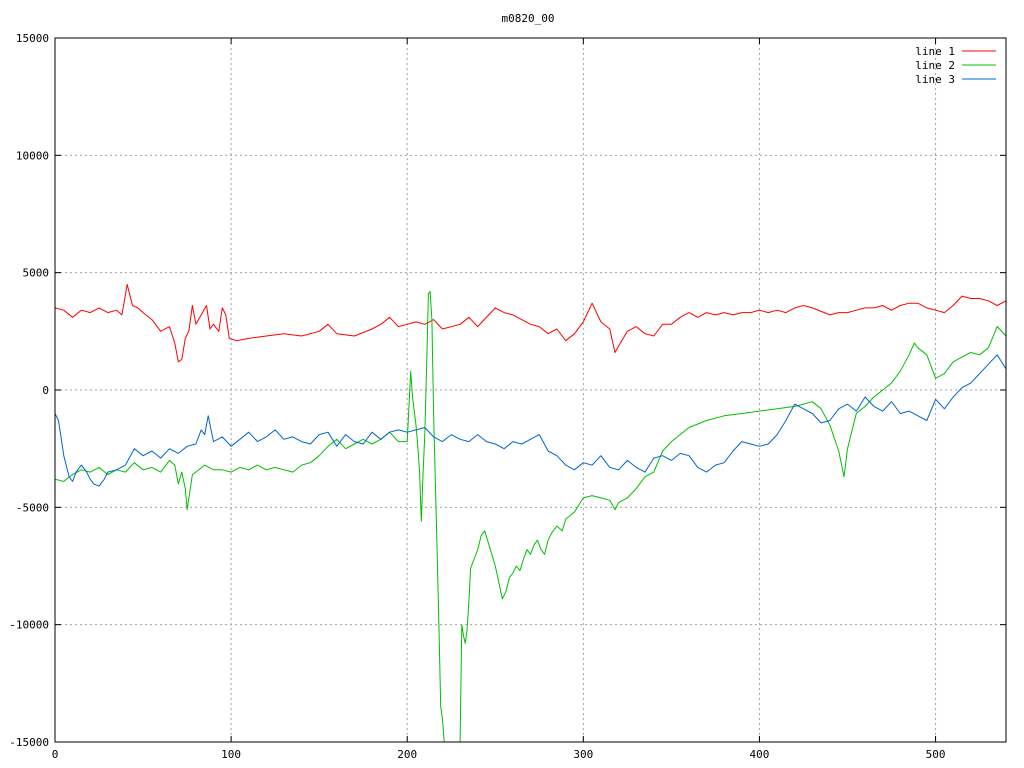 This screenshot has width=1024, height=768. What do you see at coordinates (935, 51) in the screenshot?
I see `legend-label-1: line 1` at bounding box center [935, 51].